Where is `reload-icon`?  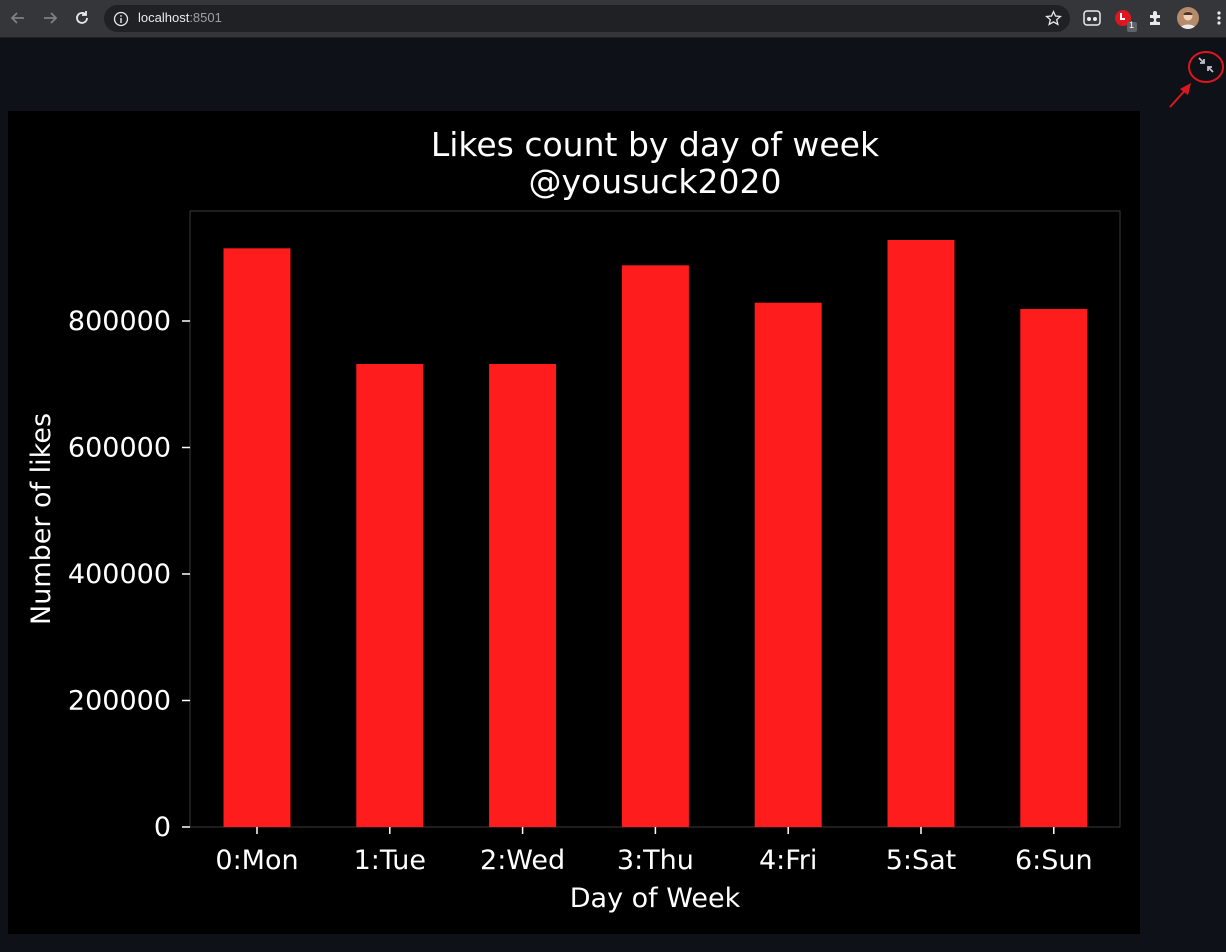 reload-icon is located at coordinates (82, 18).